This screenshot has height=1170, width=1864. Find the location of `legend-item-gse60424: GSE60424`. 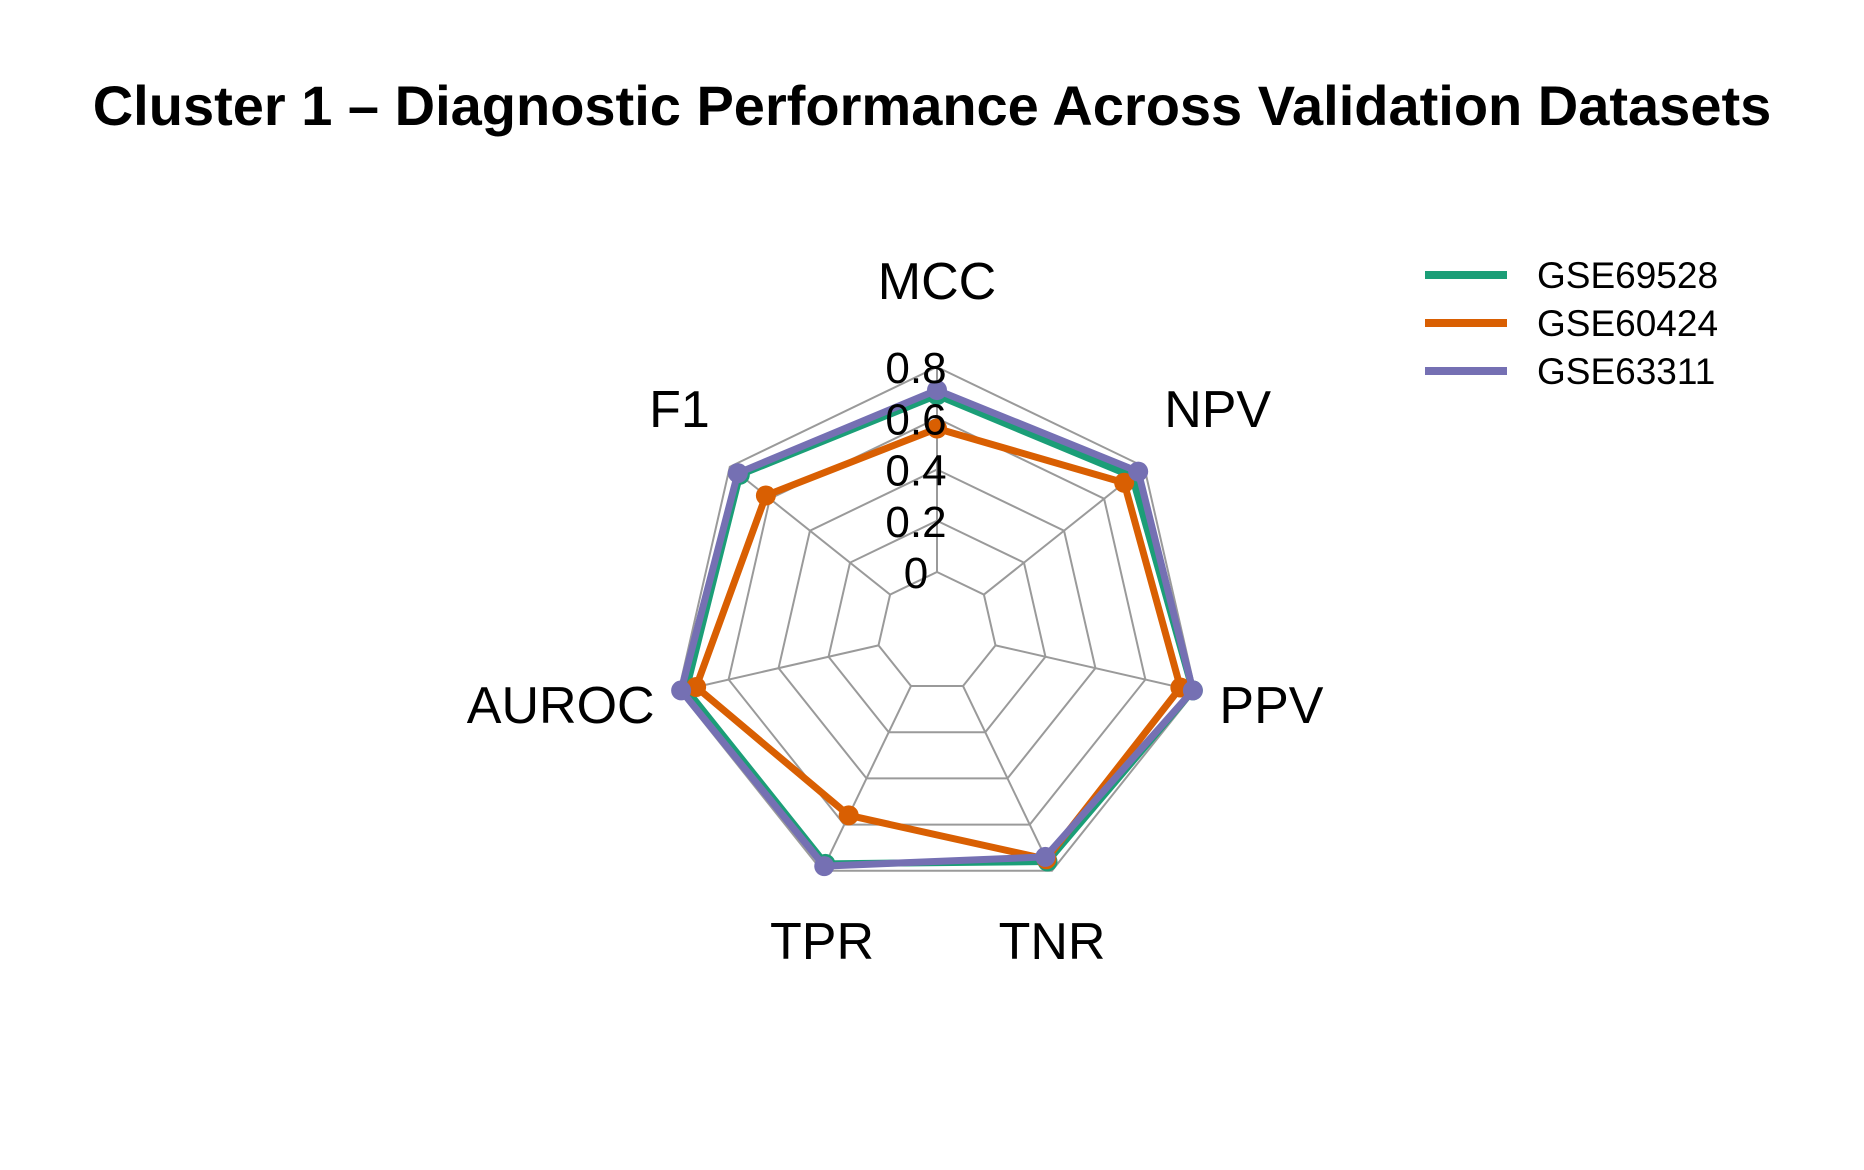

legend-item-gse60424: GSE60424 is located at coordinates (1571, 323).